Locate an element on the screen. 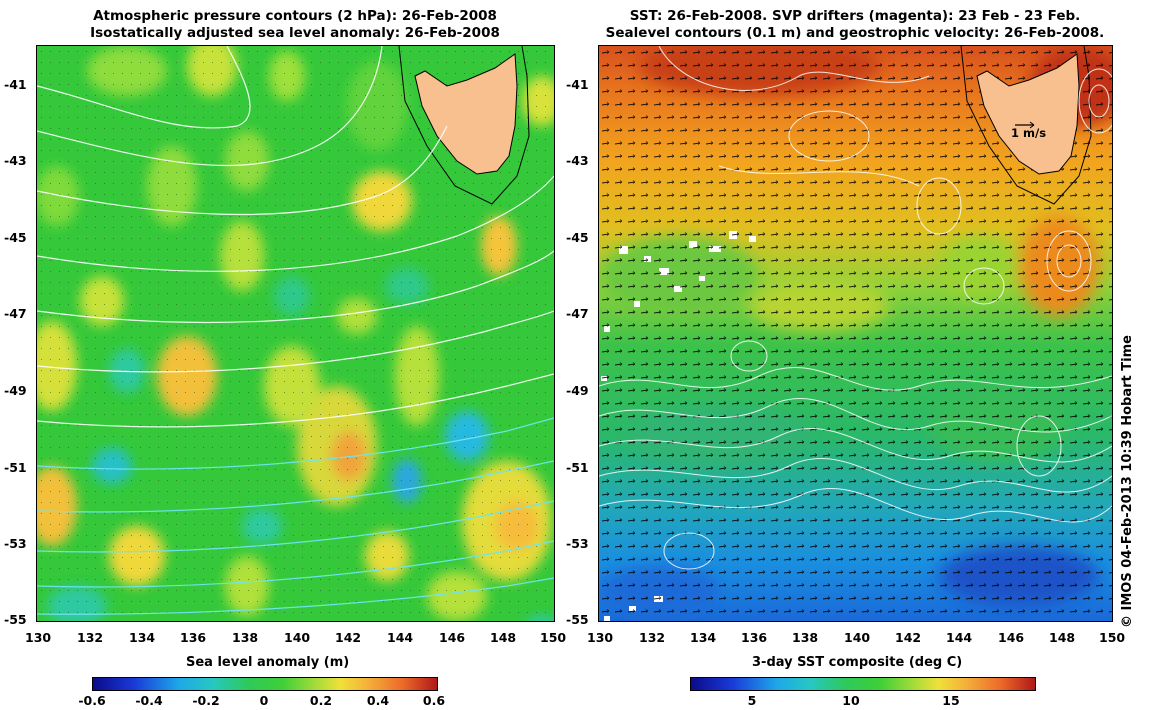 This screenshot has width=1150, height=710. velocity-scale-label: 1 m/s is located at coordinates (1029, 133).